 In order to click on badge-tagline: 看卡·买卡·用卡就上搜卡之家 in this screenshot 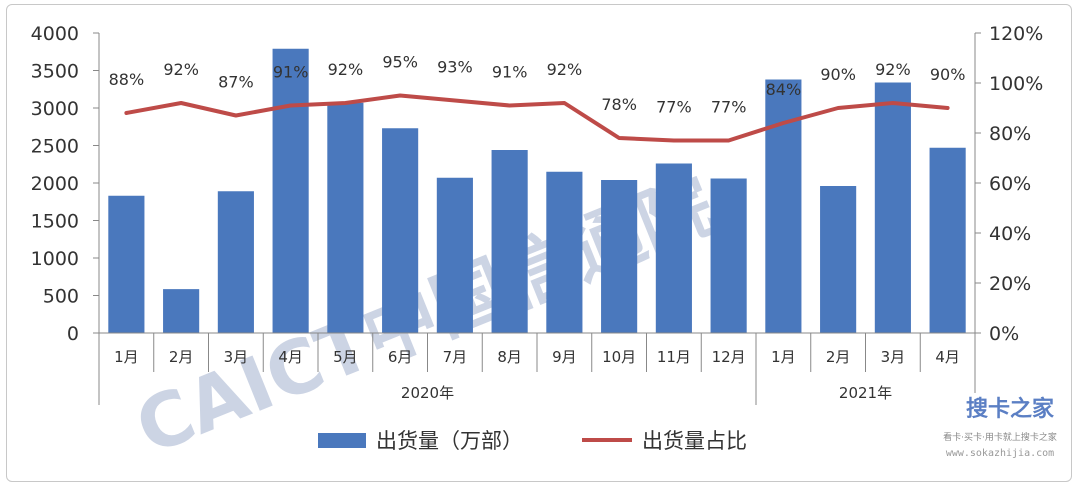, I will do `click(1000, 437)`.